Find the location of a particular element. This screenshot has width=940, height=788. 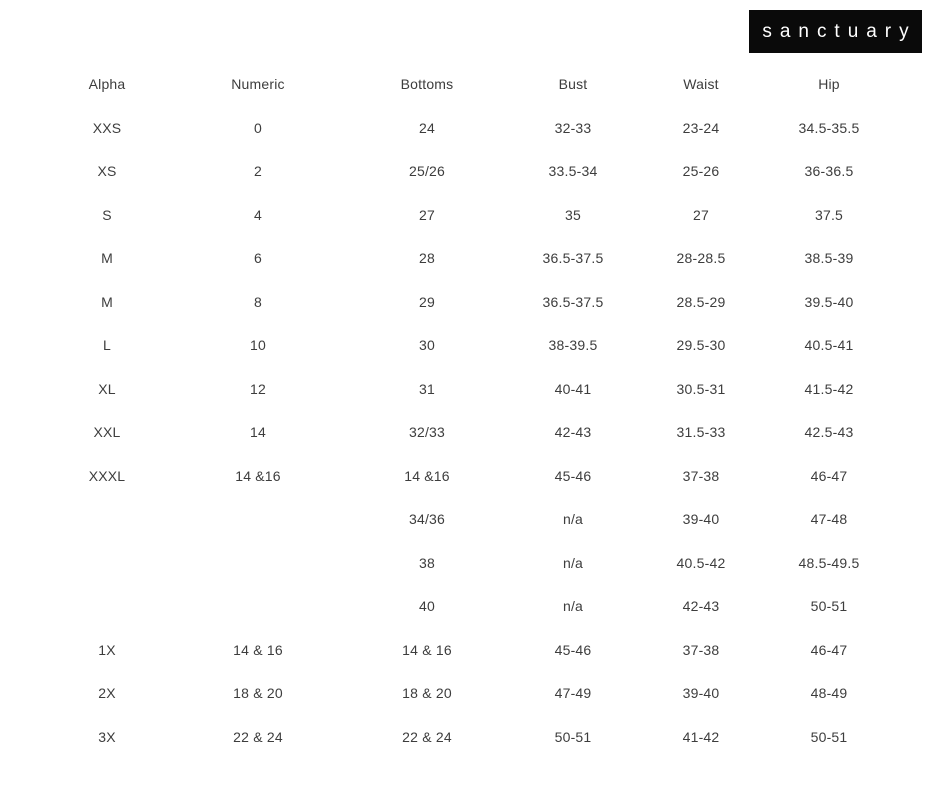

cell-numeric: 14 &16 is located at coordinates (258, 475).